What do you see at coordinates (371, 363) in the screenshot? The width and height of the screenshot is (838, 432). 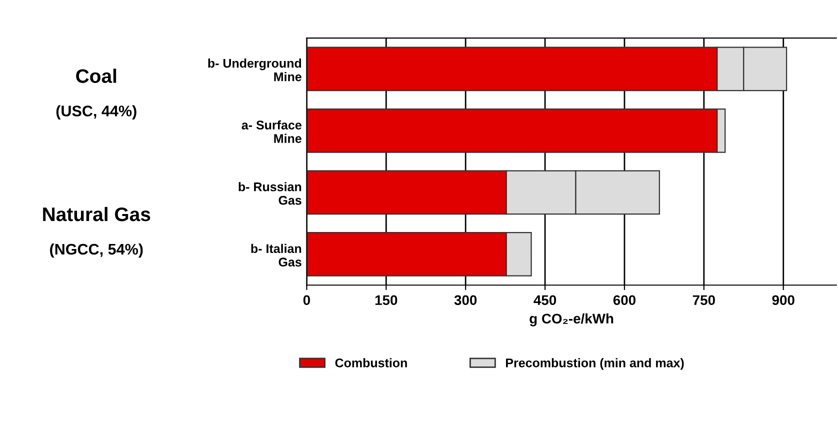 I see `legend-label: Combustion` at bounding box center [371, 363].